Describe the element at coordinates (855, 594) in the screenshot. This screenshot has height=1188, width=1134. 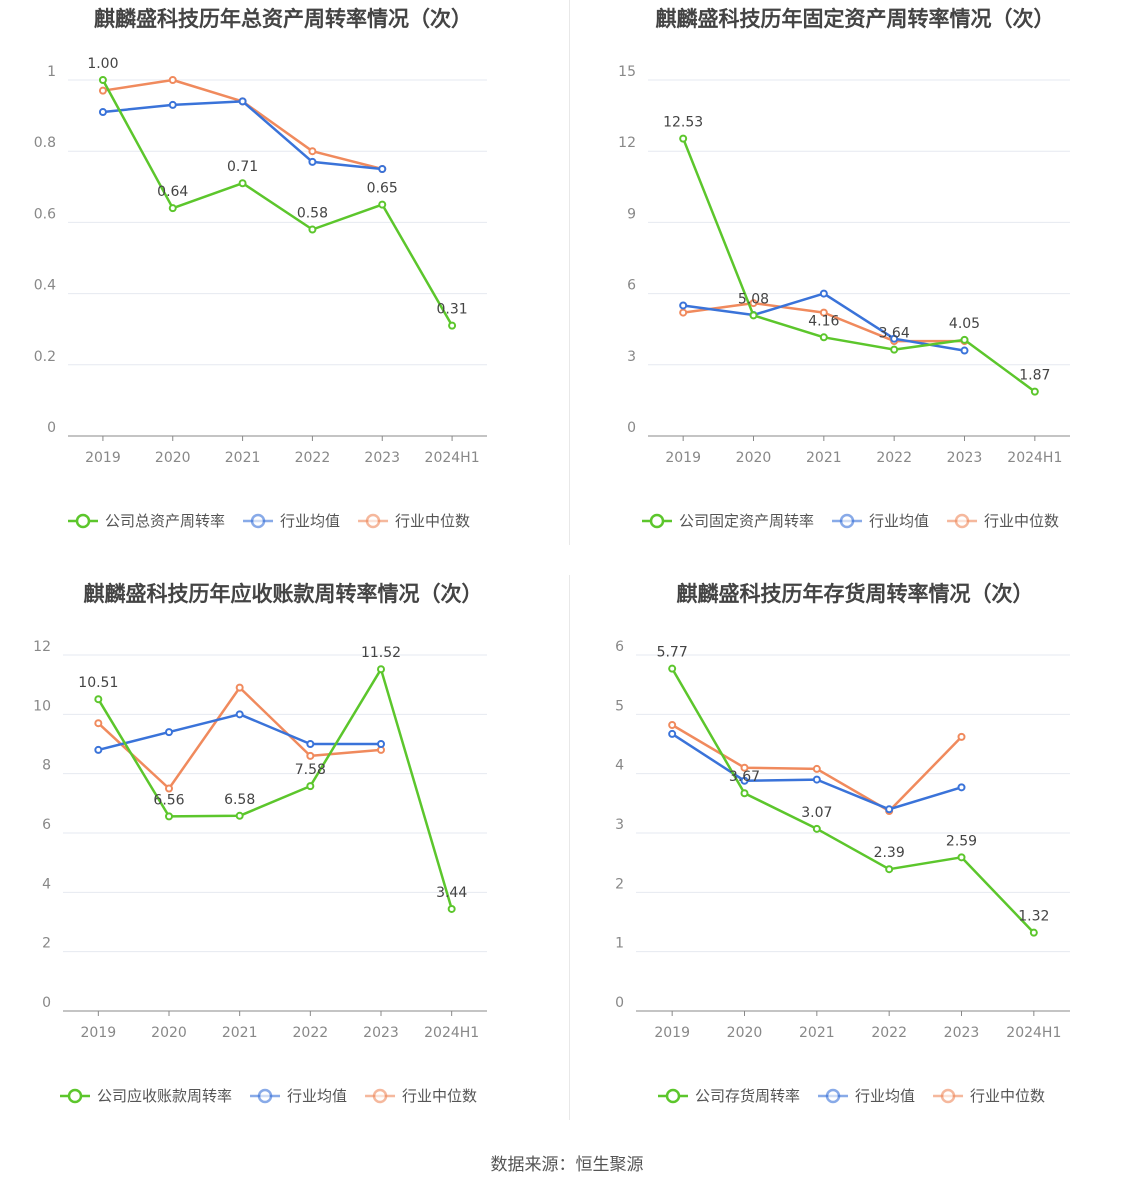
I see `chart-title: 麒麟盛科技历年存货周转率情况（次）` at that location.